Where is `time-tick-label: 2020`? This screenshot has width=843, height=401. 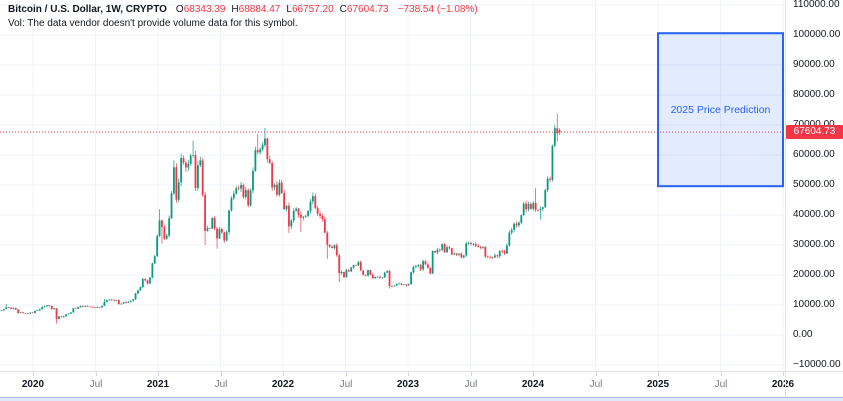
time-tick-label: 2020 is located at coordinates (33, 384).